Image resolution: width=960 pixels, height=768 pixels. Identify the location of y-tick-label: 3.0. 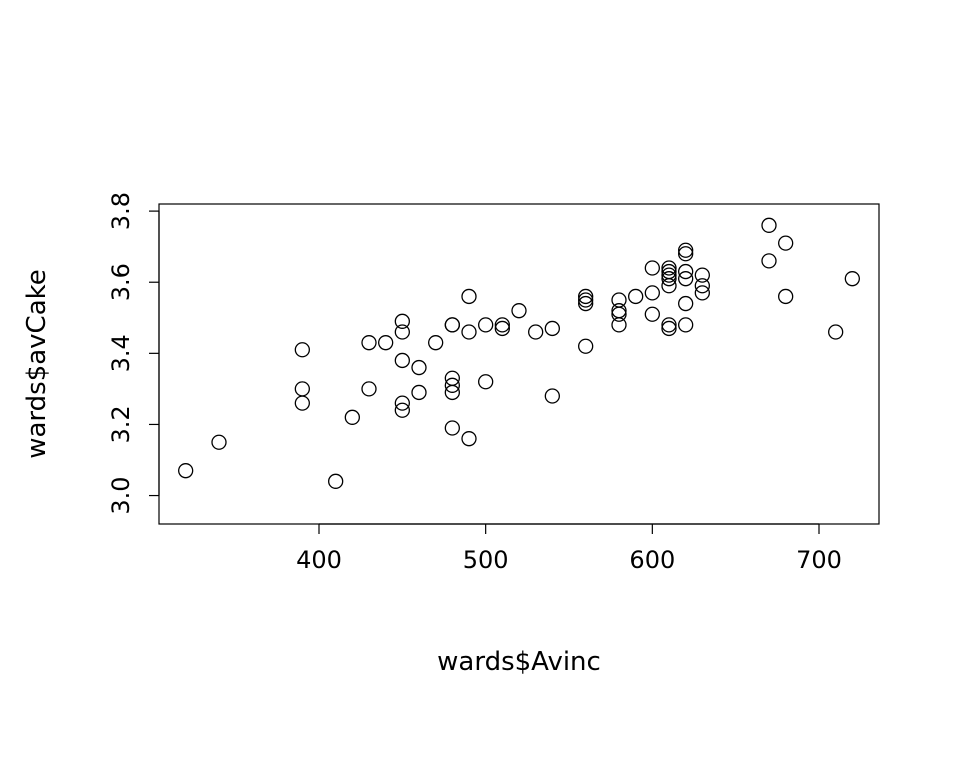
(121, 495).